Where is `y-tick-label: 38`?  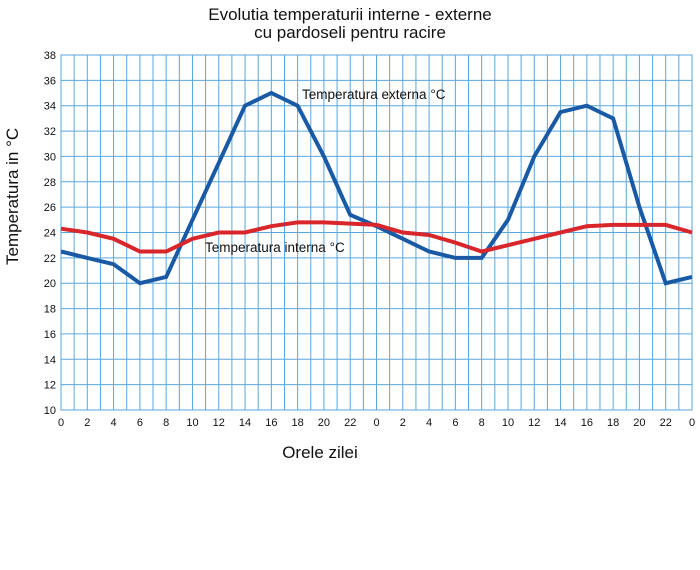 y-tick-label: 38 is located at coordinates (50, 56).